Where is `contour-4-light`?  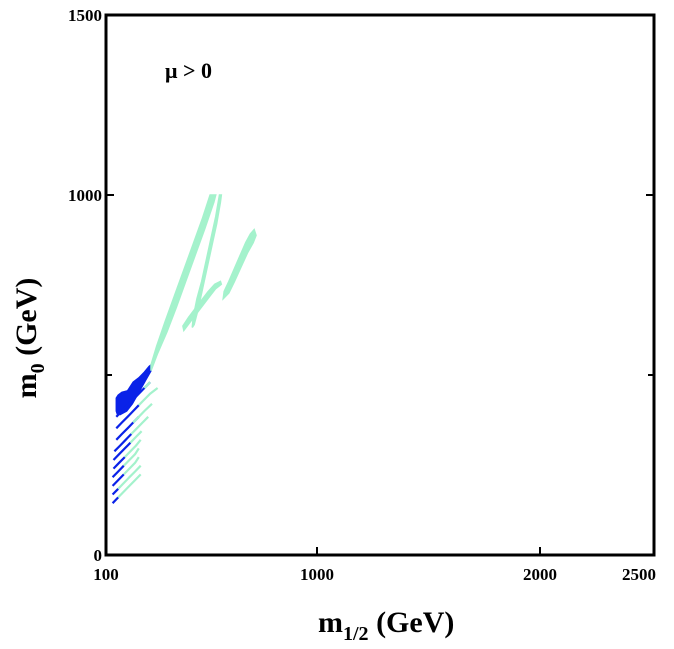 contour-4-light is located at coordinates (139, 425).